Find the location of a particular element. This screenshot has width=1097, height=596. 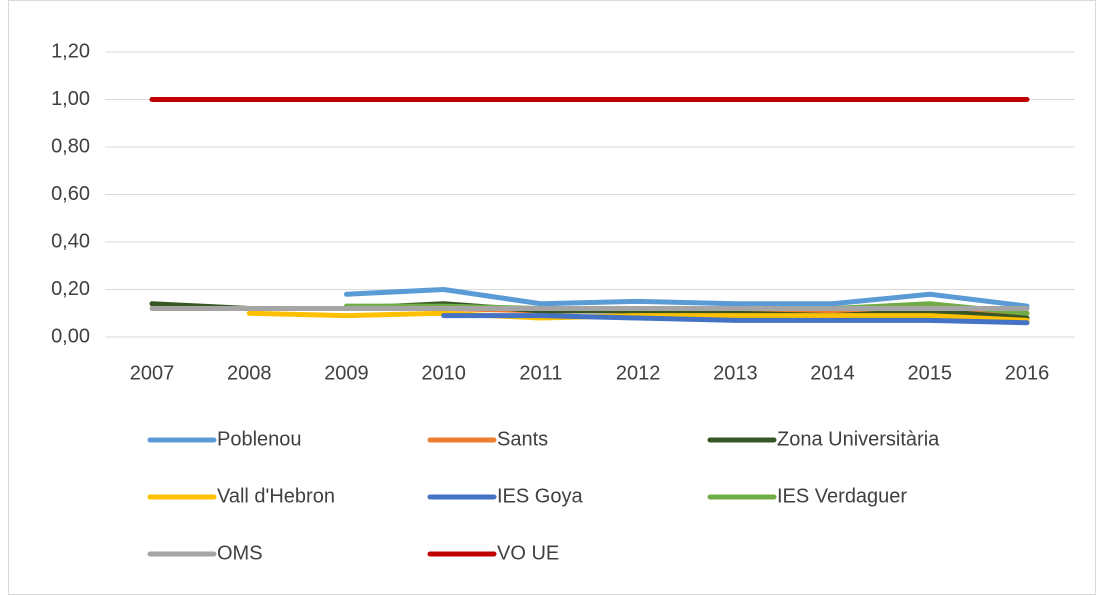

x-tick-label: 2016 is located at coordinates (1027, 373).